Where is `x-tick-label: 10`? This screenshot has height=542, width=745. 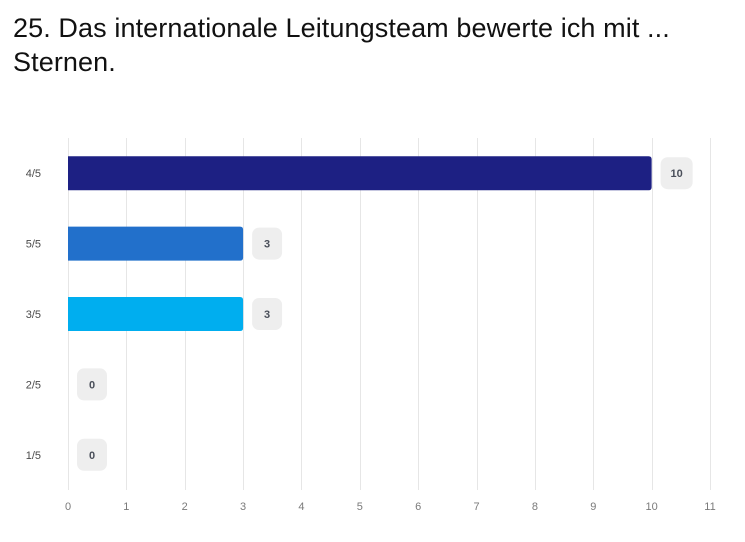
x-tick-label: 10 is located at coordinates (652, 507).